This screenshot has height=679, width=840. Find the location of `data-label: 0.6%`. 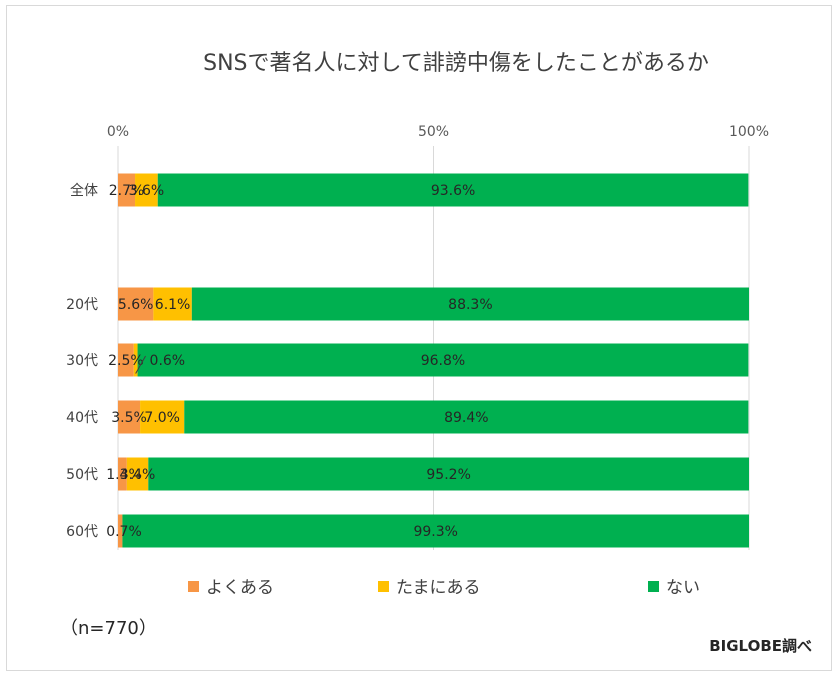

data-label: 0.6% is located at coordinates (168, 361).